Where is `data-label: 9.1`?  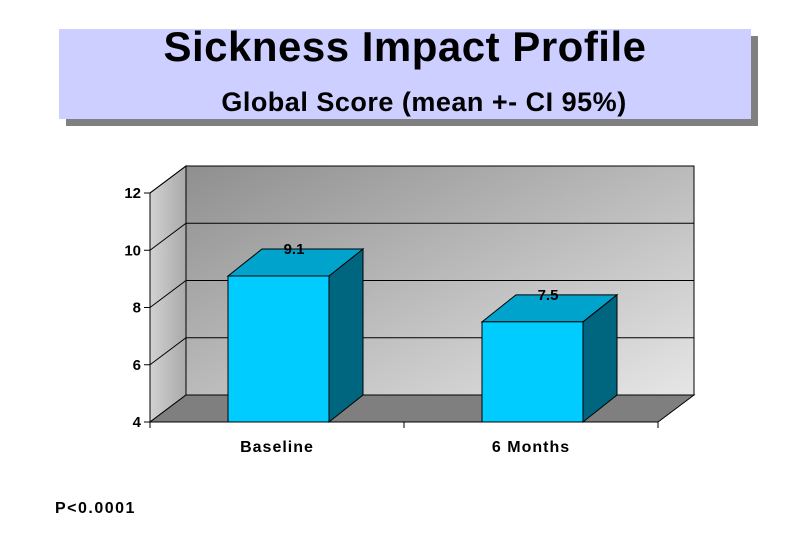
data-label: 9.1 is located at coordinates (294, 249).